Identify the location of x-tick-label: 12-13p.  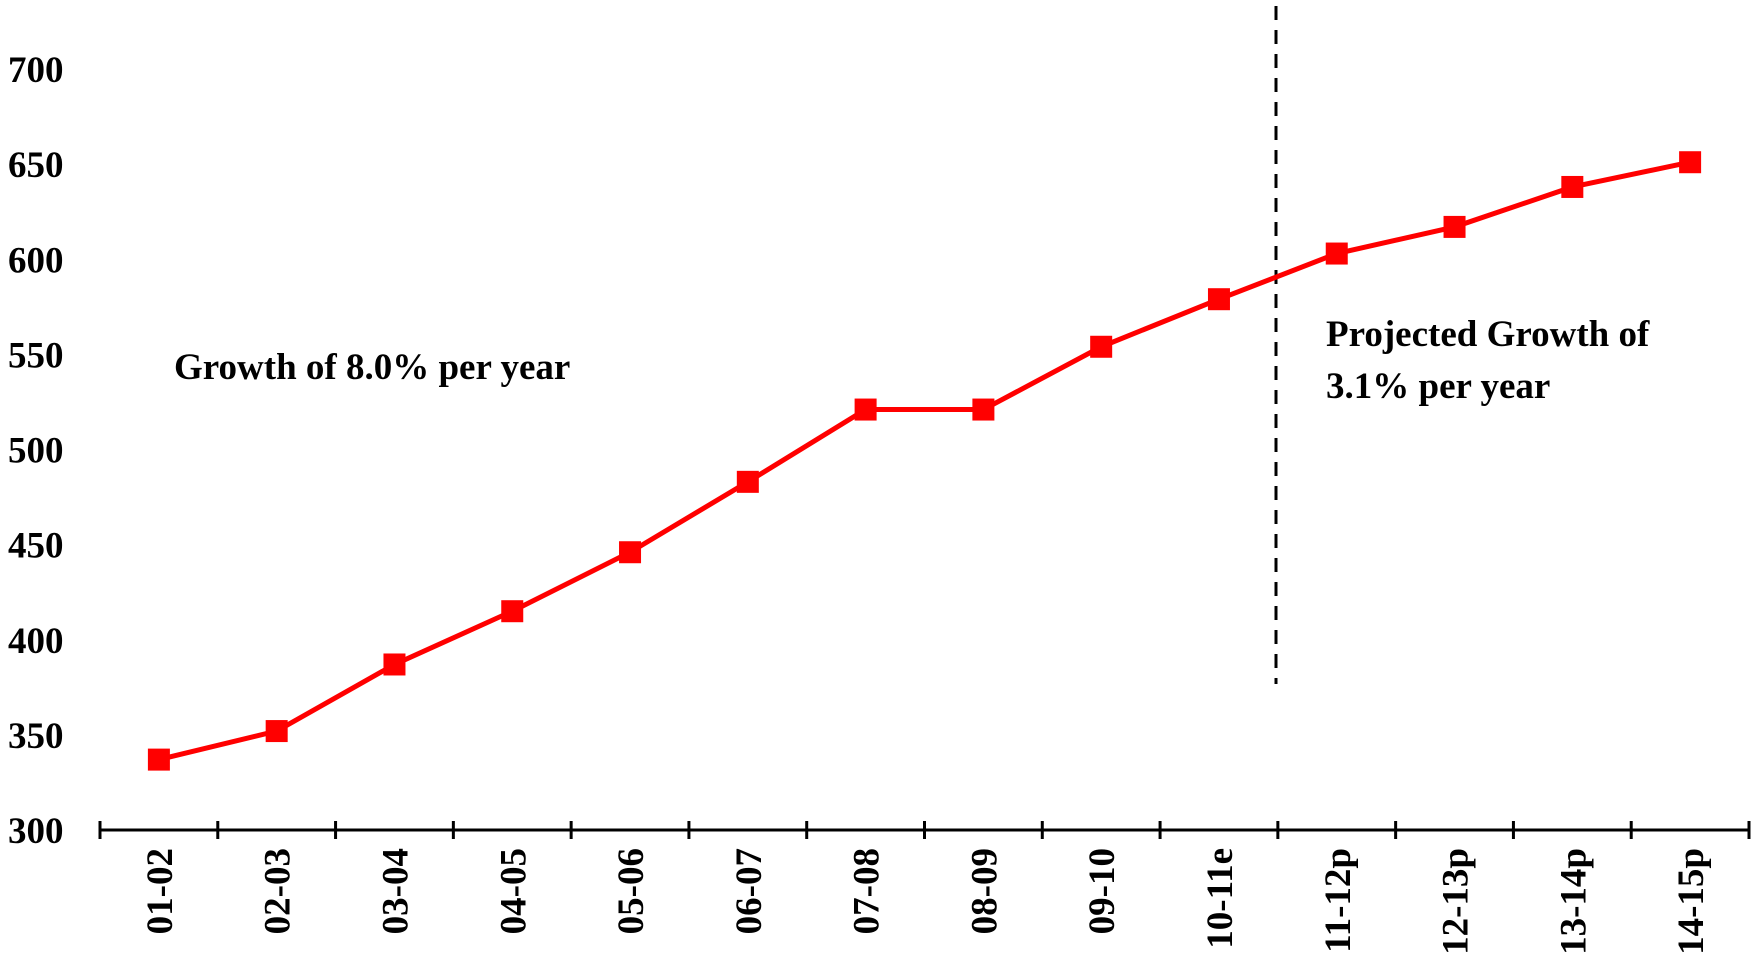
(1456, 901).